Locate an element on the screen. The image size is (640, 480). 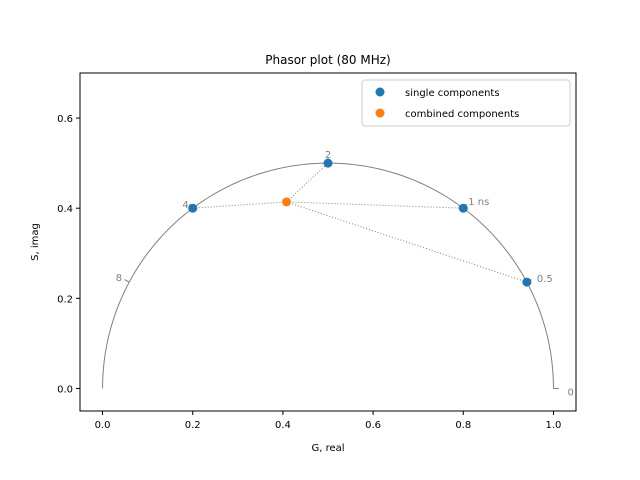
x-tick-label-1: 0.0 is located at coordinates (103, 425).